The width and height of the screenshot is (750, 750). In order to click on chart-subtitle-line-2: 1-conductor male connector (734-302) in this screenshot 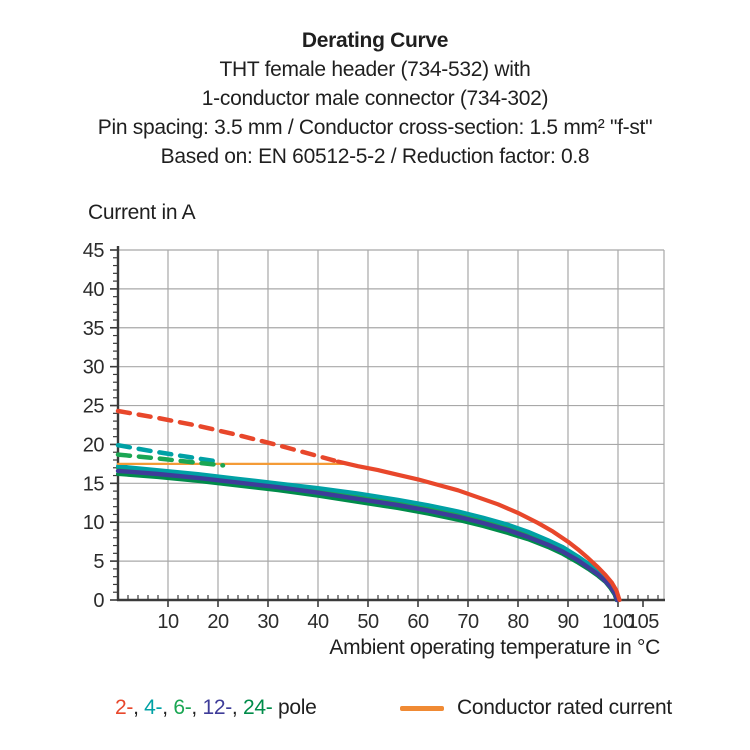, I will do `click(375, 98)`.